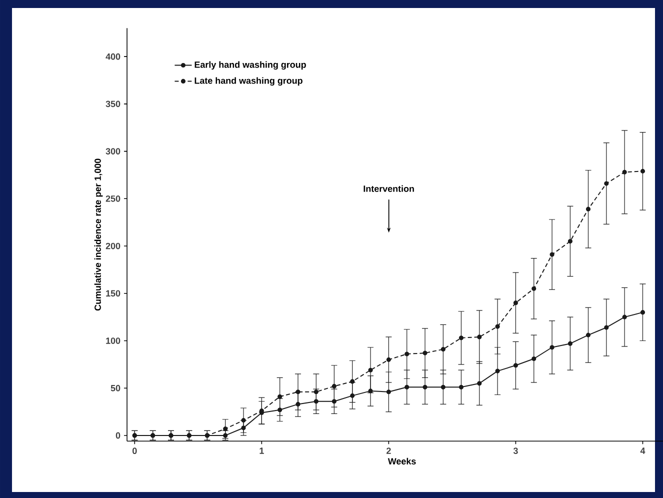 The width and height of the screenshot is (663, 498). Describe the element at coordinates (515, 451) in the screenshot. I see `x-tick-label: 3` at that location.